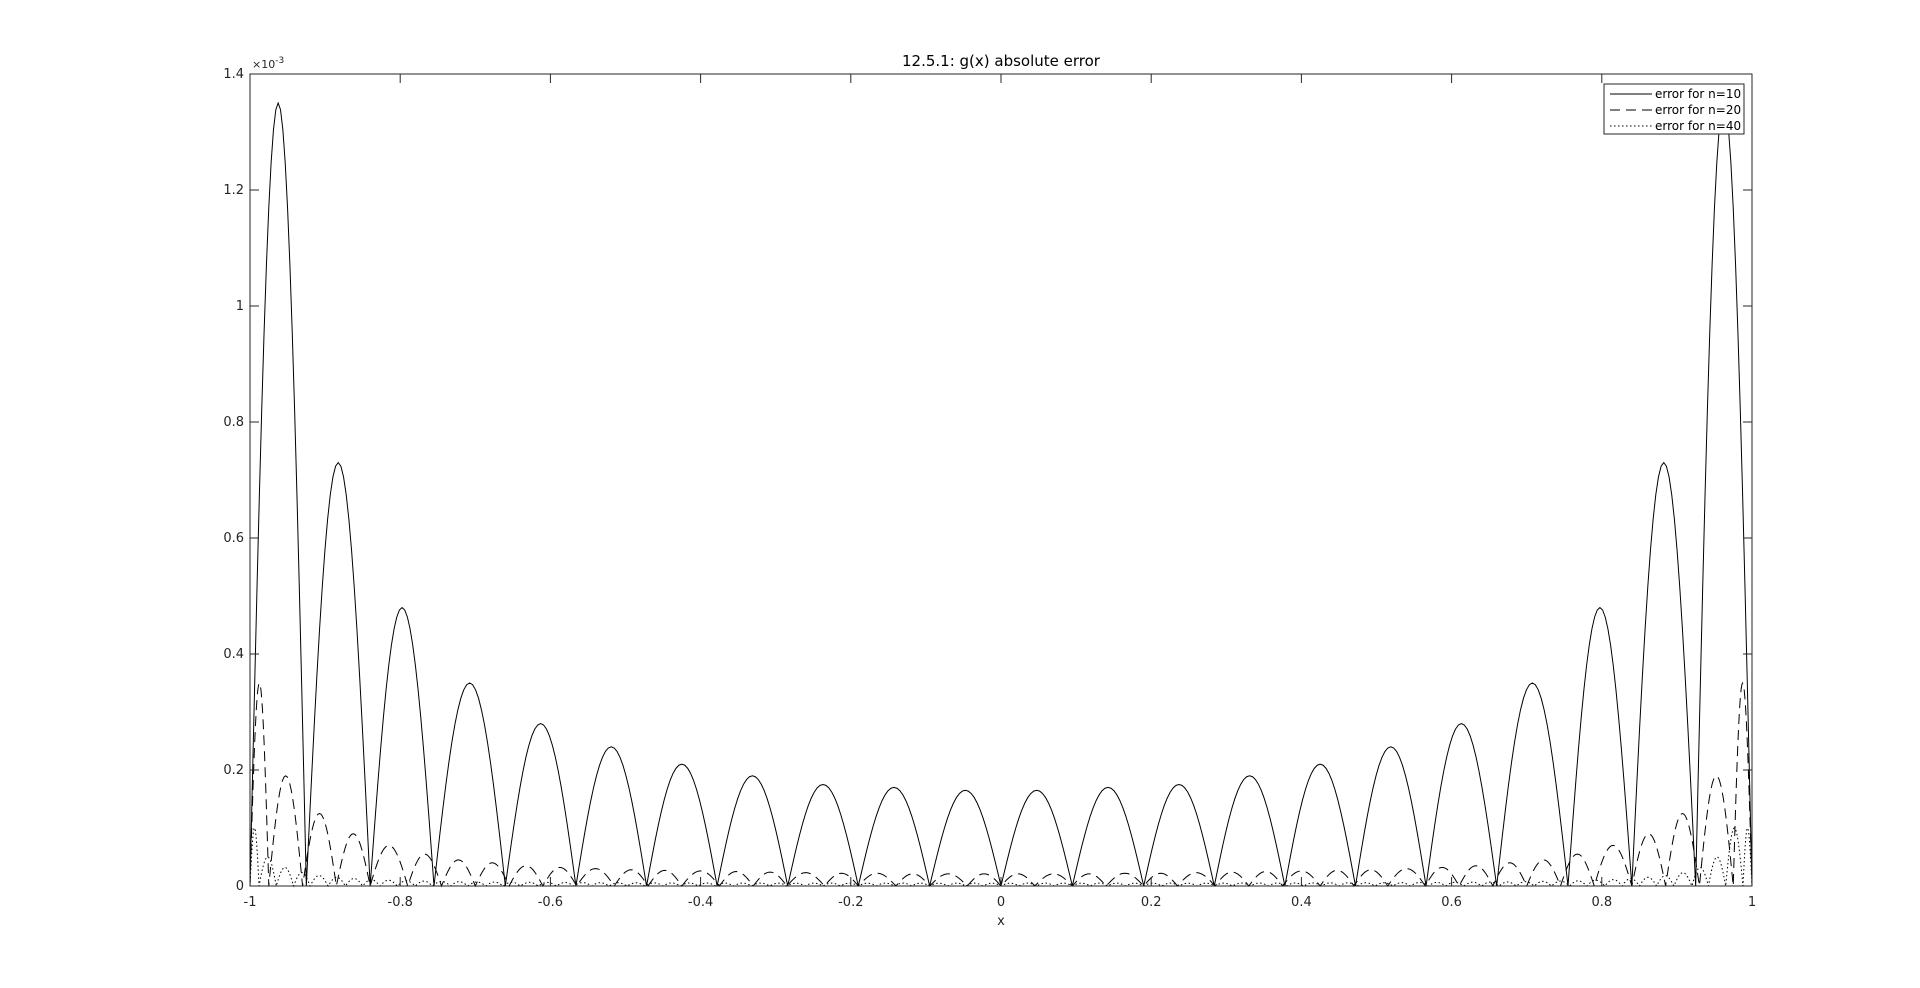 This screenshot has width=1920, height=988. Describe the element at coordinates (233, 74) in the screenshot. I see `y-tick-label: 1.4` at that location.